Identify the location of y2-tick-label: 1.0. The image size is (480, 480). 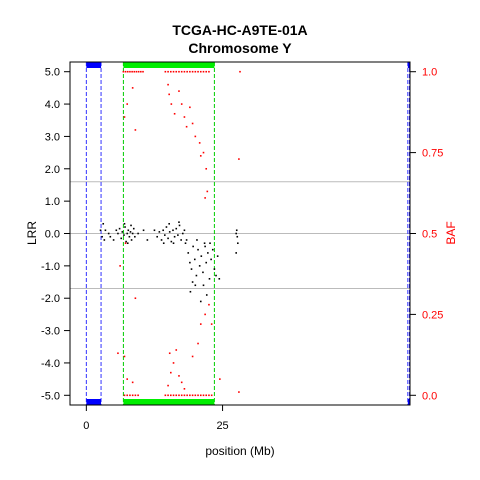
(429, 73).